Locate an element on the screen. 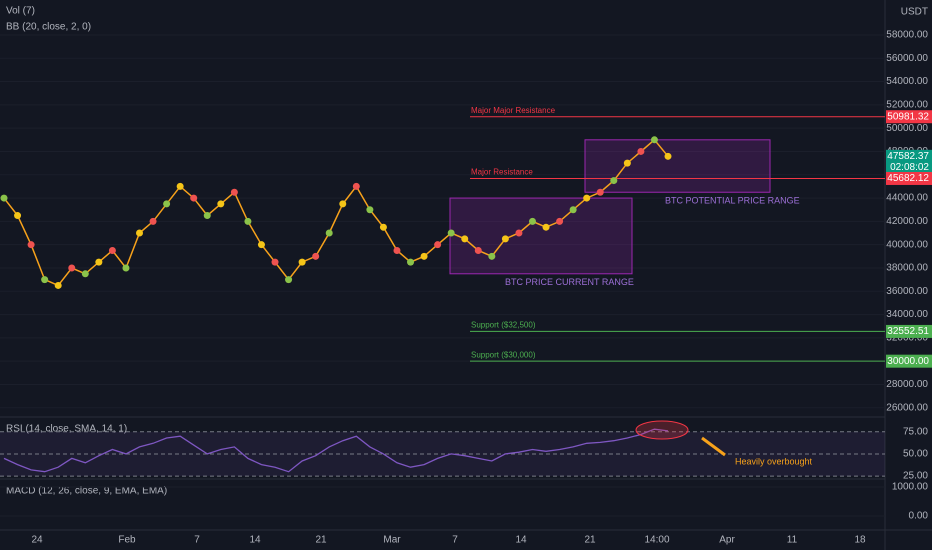 The height and width of the screenshot is (550, 932). level-label: Major Resistance is located at coordinates (502, 172).